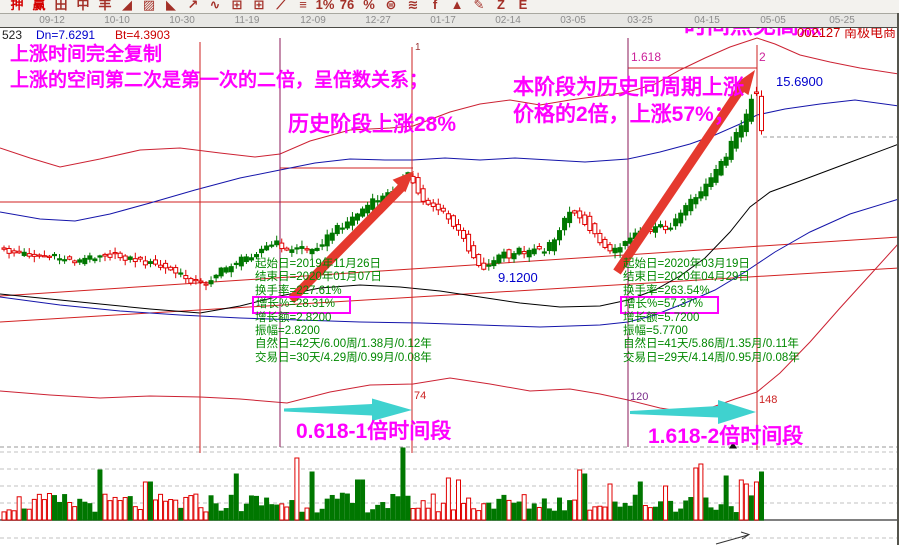  What do you see at coordinates (105, 6) in the screenshot?
I see `toolbar-icon: 丰` at bounding box center [105, 6].